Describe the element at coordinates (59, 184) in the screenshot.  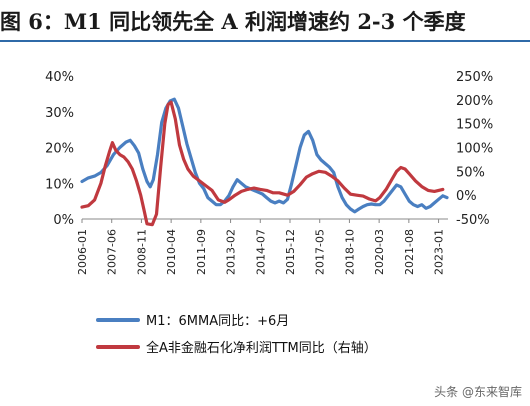
I see `left-y-tick-label: 10%` at that location.